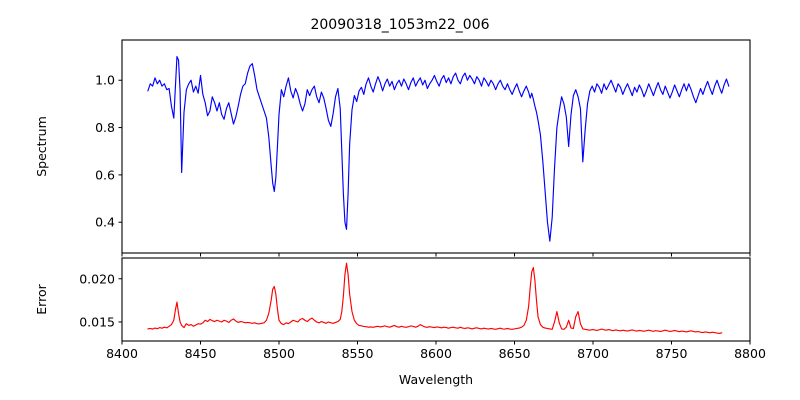 The width and height of the screenshot is (800, 400). What do you see at coordinates (105, 127) in the screenshot?
I see `y-tick-label: 0.8` at bounding box center [105, 127].